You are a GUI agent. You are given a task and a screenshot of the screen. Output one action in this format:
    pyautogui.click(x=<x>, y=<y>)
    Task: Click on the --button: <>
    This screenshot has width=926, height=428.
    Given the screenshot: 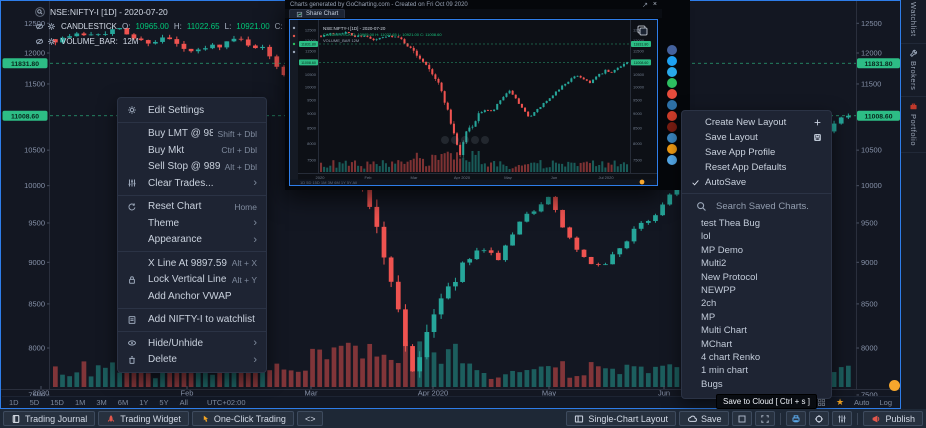 What is the action you would take?
    pyautogui.click(x=310, y=418)
    